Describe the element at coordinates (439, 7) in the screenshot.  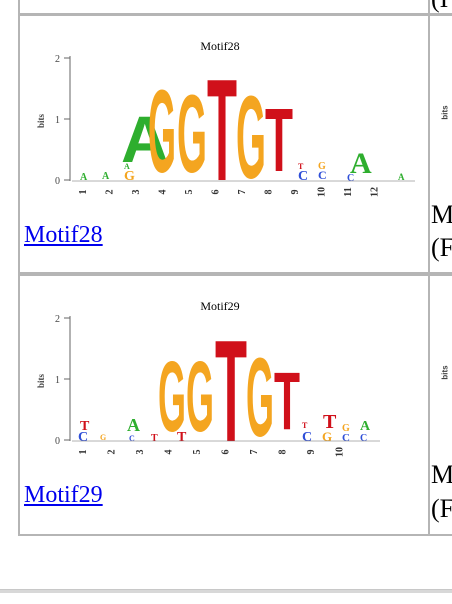
I see `top-right-text: (I` at that location.